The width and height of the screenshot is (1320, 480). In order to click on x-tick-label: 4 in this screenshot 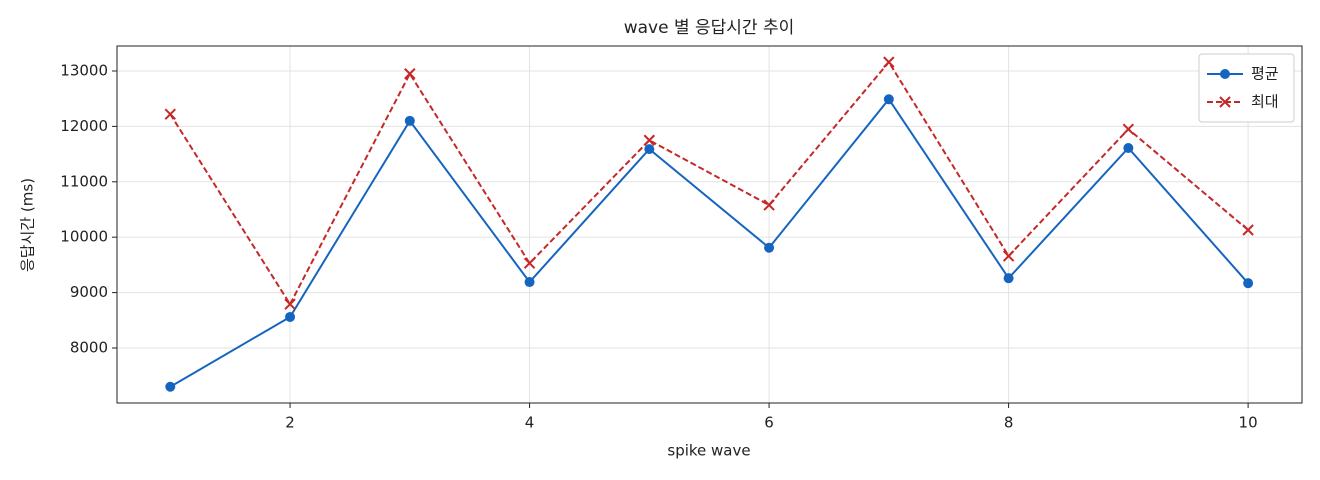, I will do `click(530, 423)`.